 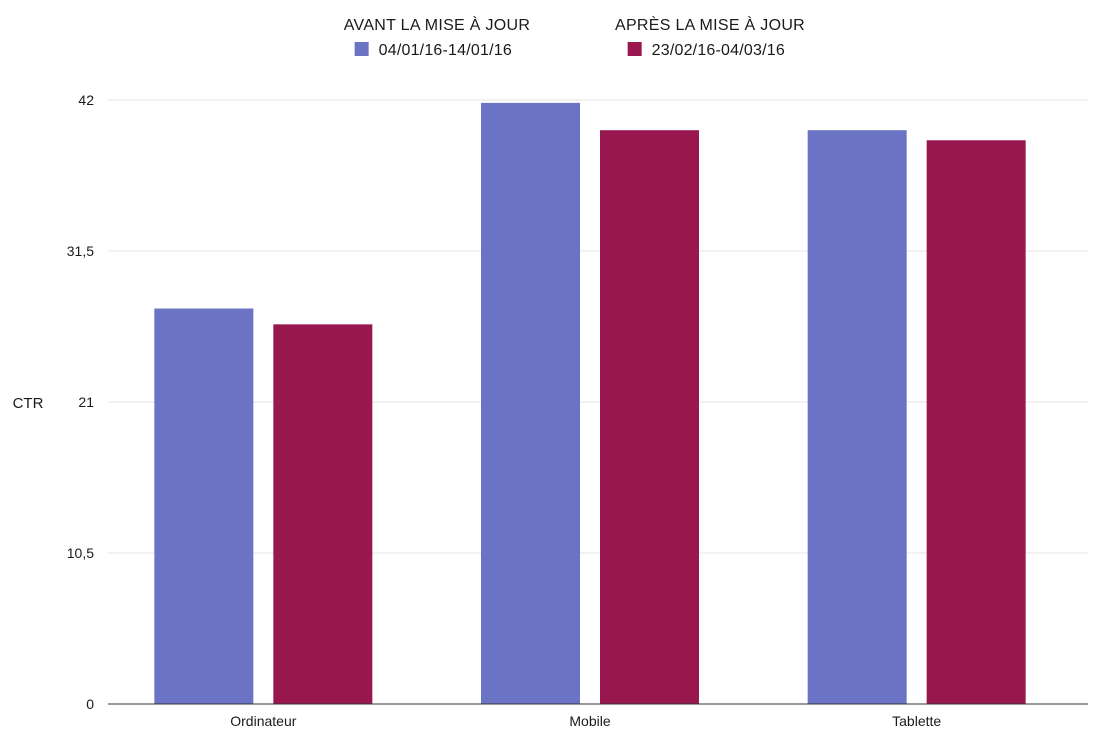 What do you see at coordinates (718, 50) in the screenshot?
I see `legend-label: 23/02/16-04/03/16` at bounding box center [718, 50].